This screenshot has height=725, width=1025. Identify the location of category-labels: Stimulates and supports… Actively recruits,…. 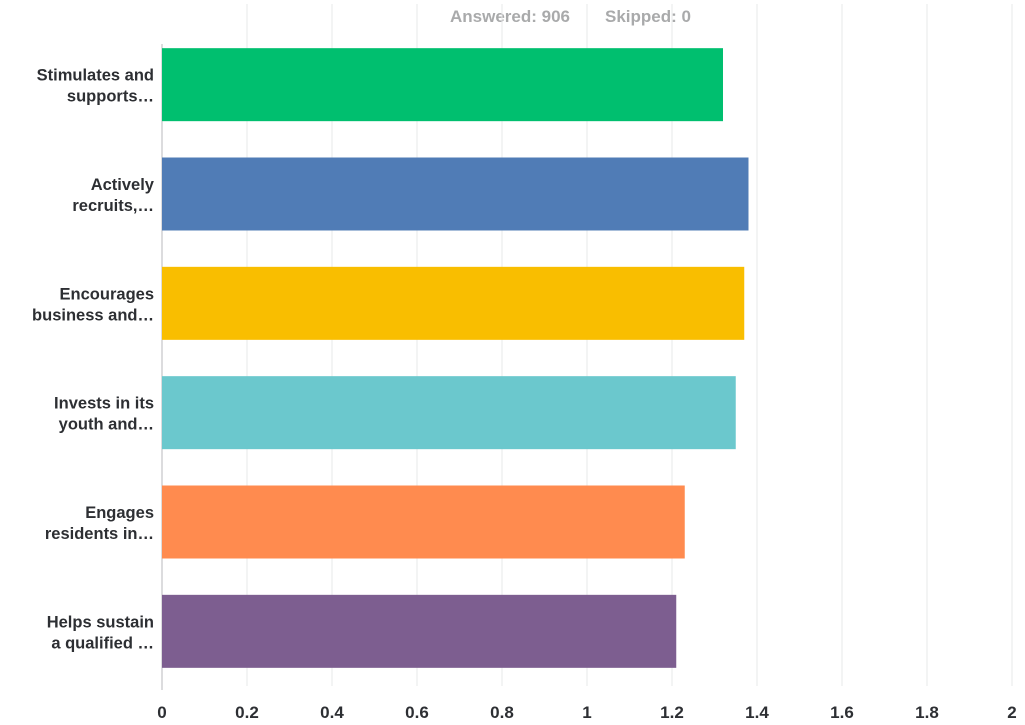
(93, 360).